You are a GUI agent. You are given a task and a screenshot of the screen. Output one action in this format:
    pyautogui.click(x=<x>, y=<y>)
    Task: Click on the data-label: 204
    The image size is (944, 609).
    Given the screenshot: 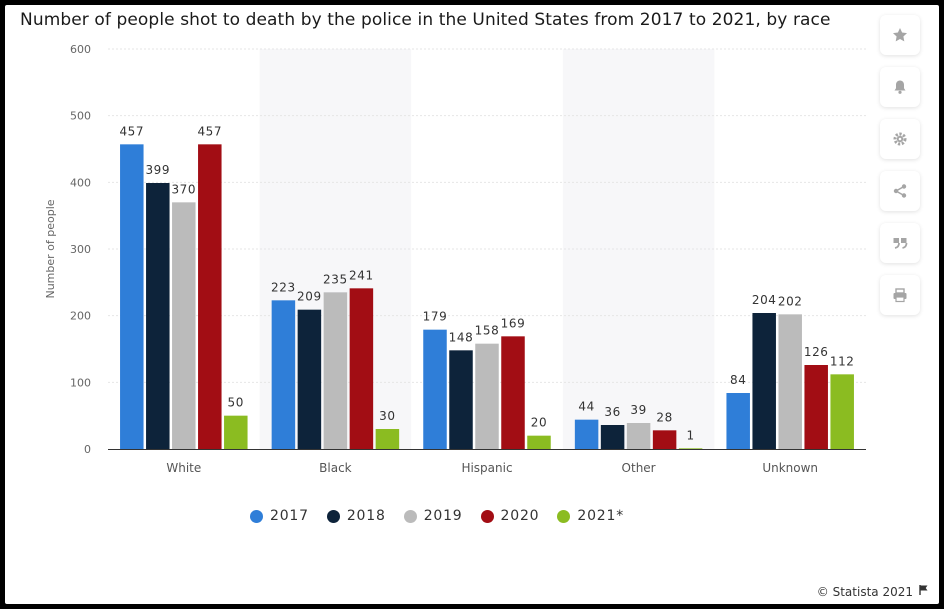 What is the action you would take?
    pyautogui.click(x=764, y=300)
    